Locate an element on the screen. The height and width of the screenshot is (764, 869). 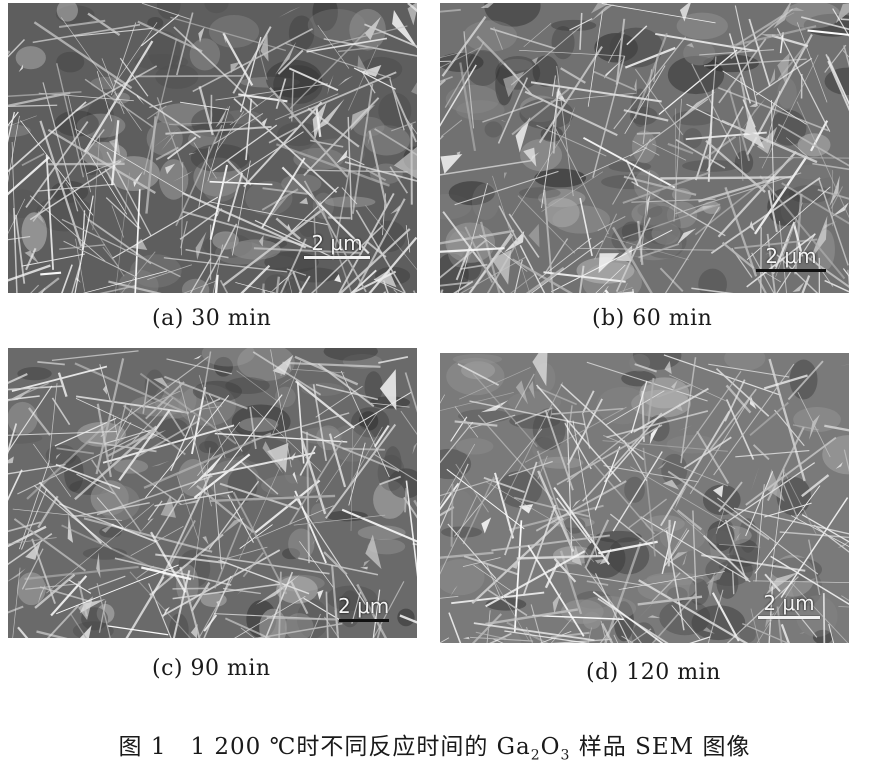
scale-line-a is located at coordinates (337, 257).